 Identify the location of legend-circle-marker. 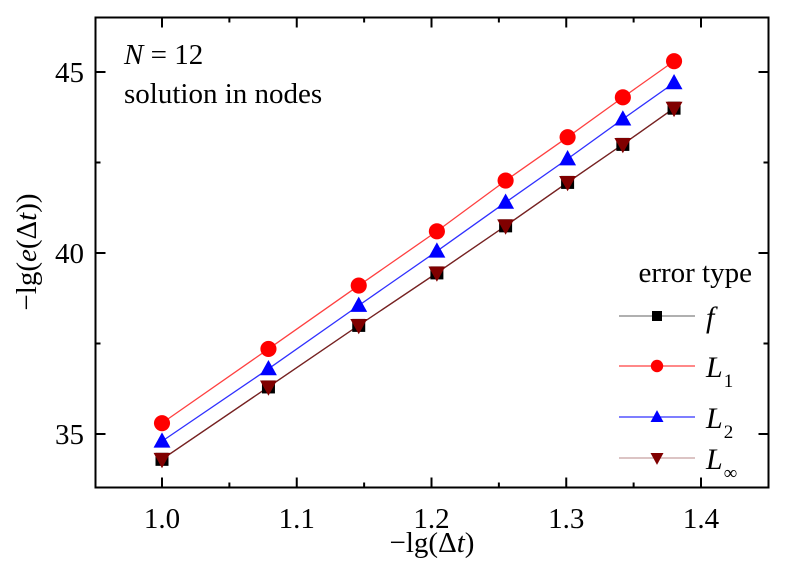
(657, 366).